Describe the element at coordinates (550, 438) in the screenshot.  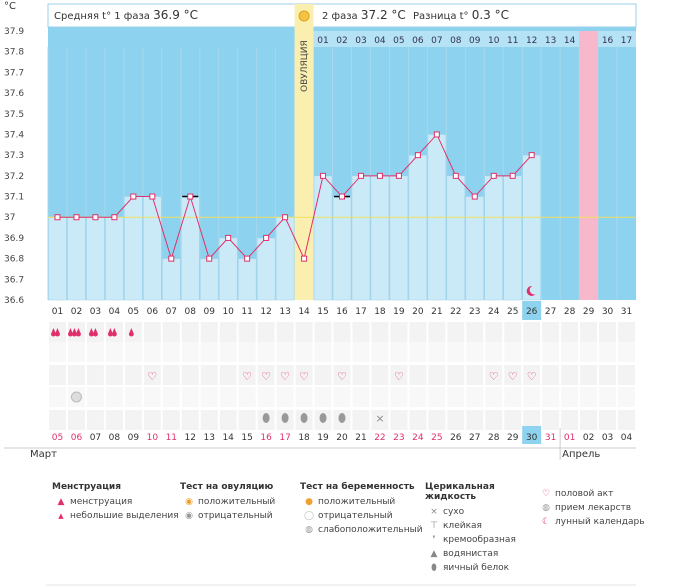
I see `date-label: 31` at that location.